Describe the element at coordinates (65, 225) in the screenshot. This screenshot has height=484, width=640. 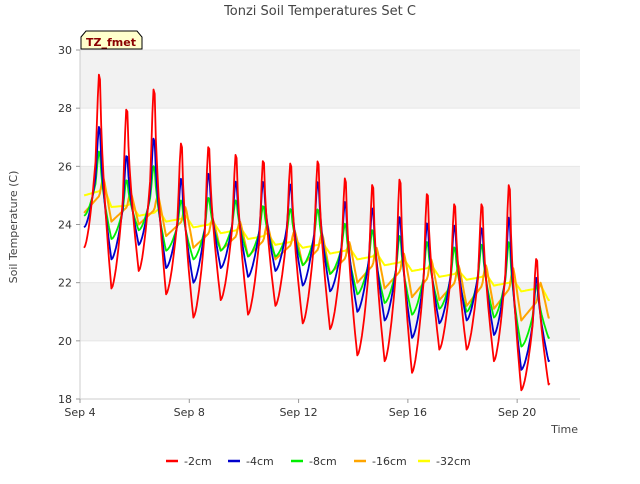
I see `y-tick-label: 24` at that location.